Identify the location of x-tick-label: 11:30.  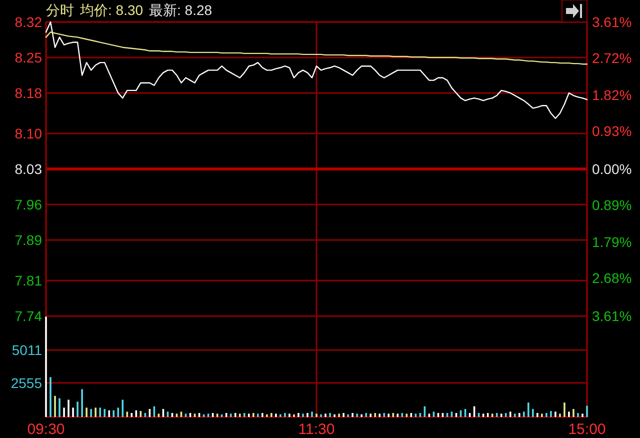
(316, 429).